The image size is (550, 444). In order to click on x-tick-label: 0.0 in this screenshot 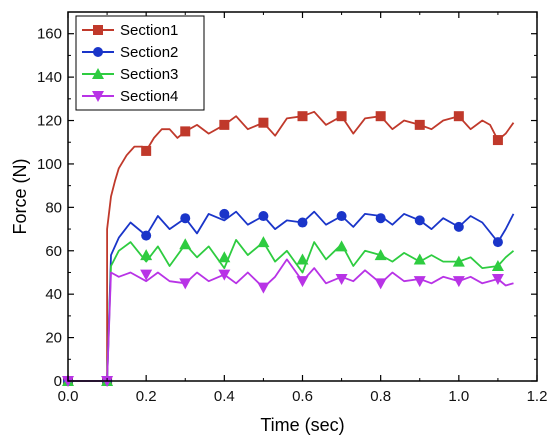, I will do `click(68, 396)`.